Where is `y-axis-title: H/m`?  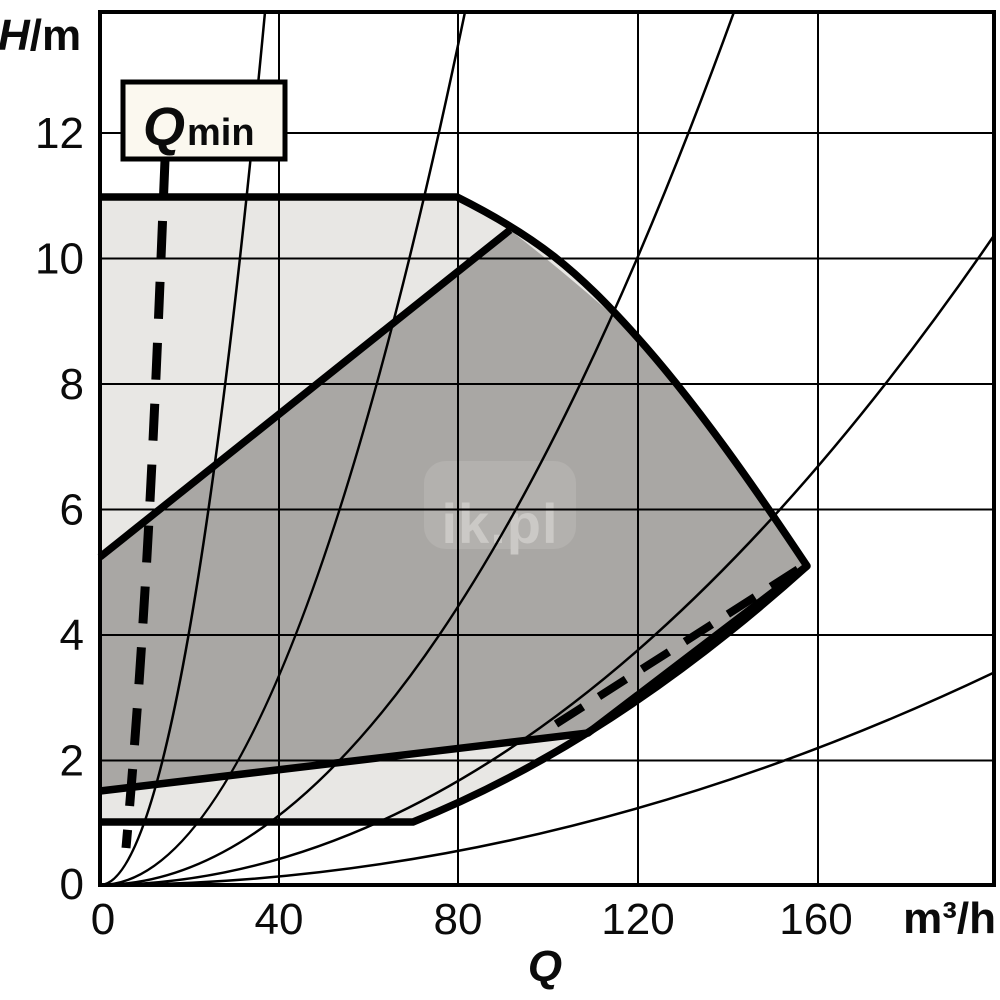 y-axis-title: H/m is located at coordinates (40, 35).